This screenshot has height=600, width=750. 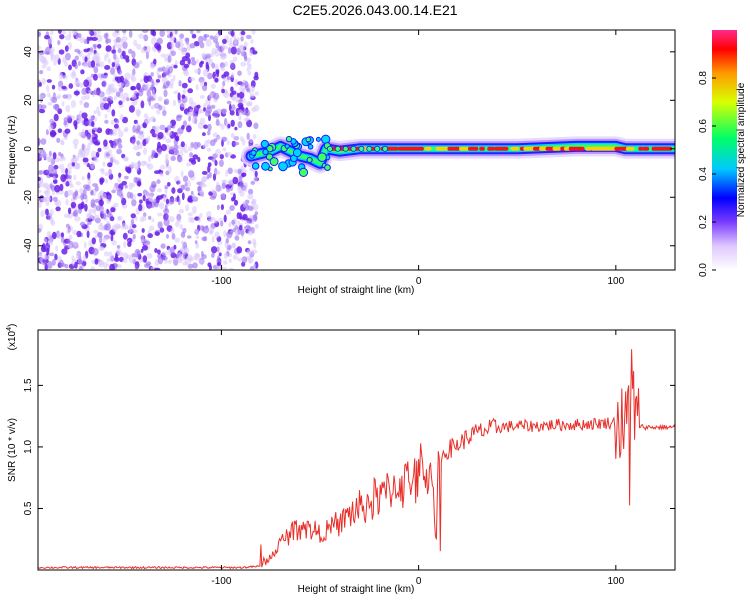 I want to click on x-tick-label: -100, so click(x=221, y=581).